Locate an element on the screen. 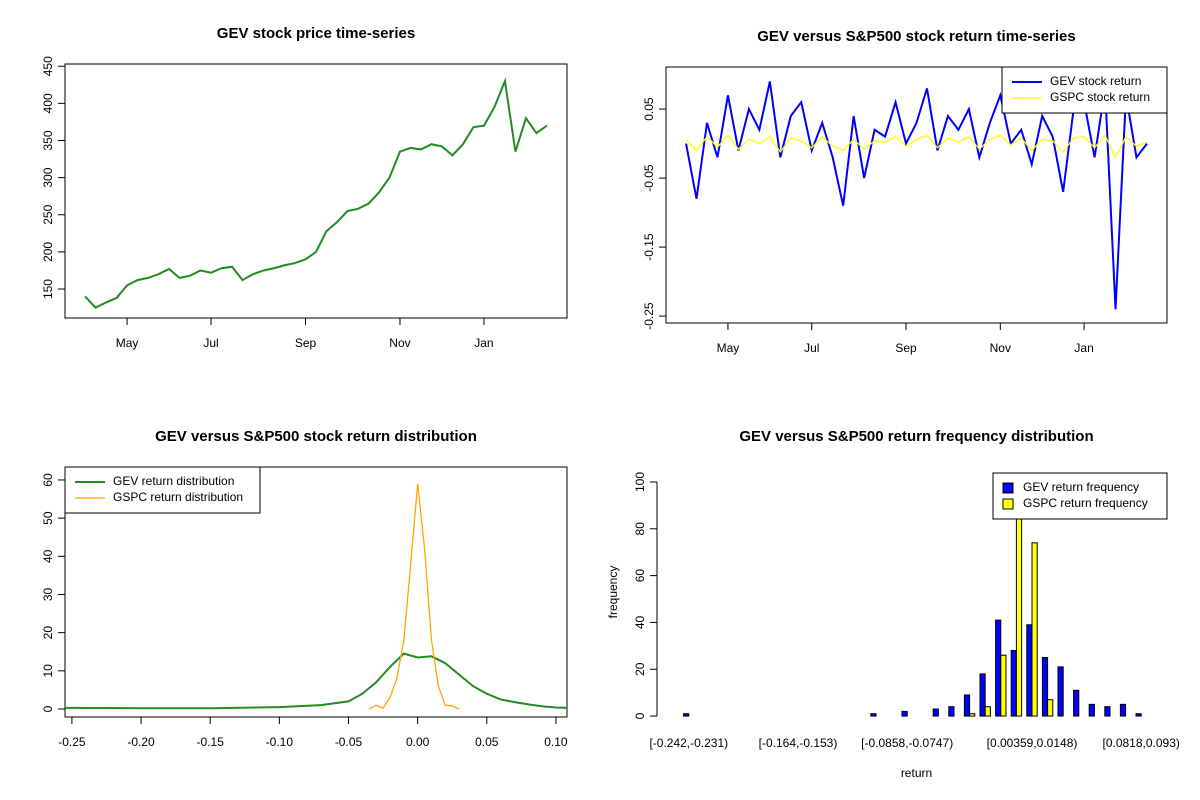 This screenshot has width=1200, height=800. y-tick-label: -0.15 is located at coordinates (649, 247).